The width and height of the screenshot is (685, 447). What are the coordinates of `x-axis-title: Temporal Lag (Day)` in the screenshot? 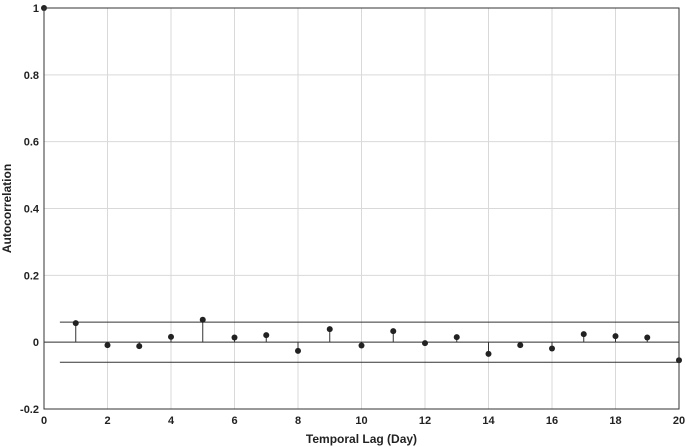 It's located at (361, 439).